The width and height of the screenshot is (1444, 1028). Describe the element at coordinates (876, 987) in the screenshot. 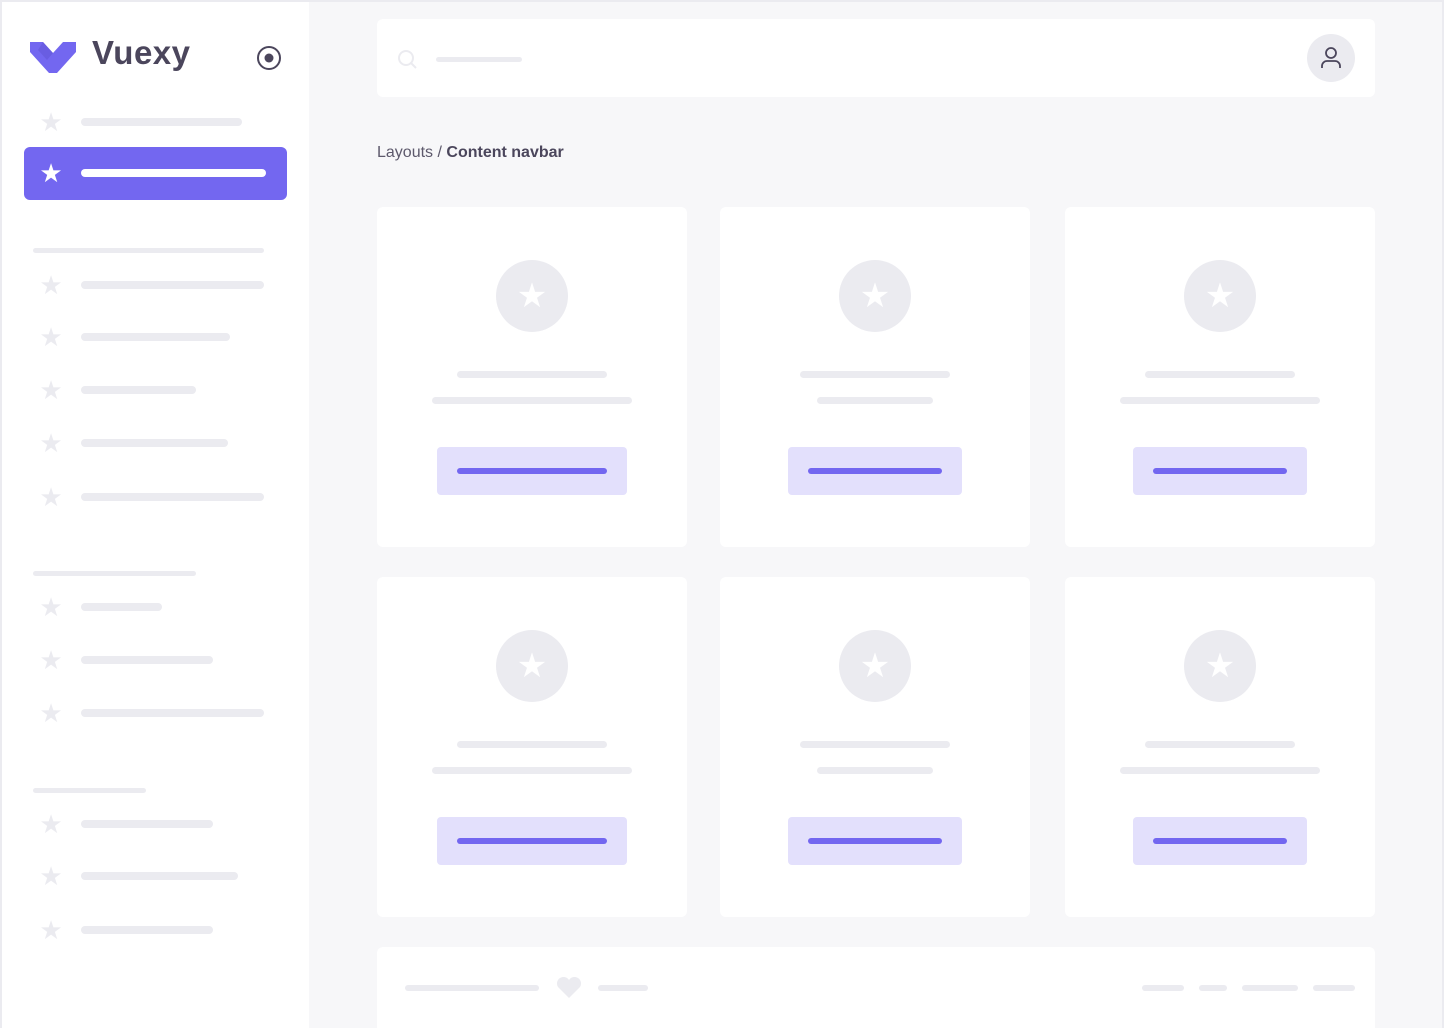

I see `footer` at that location.